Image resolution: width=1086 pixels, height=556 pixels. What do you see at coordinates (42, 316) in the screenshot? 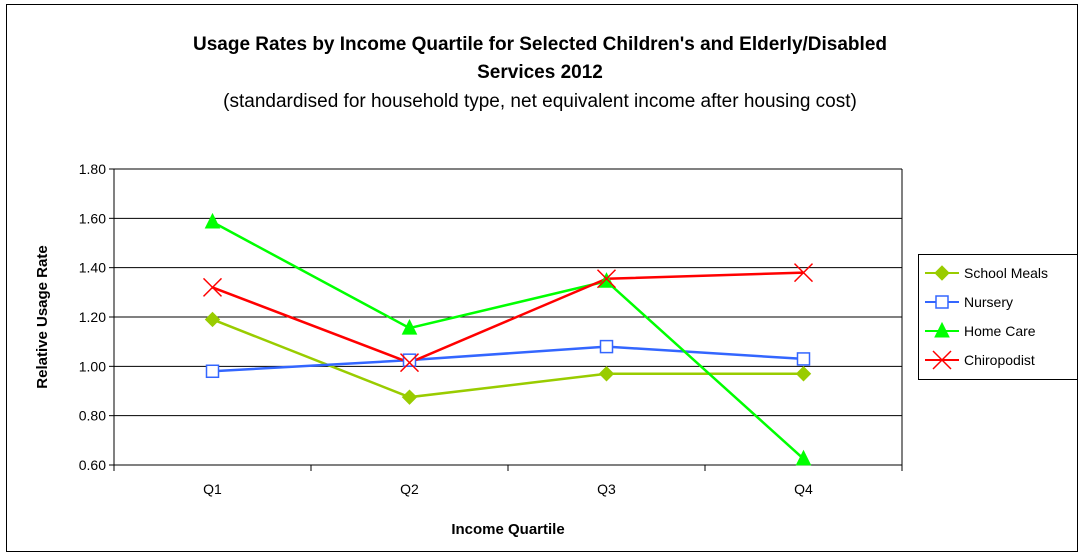
I see `y-axis-label: Relative Usage Rate` at bounding box center [42, 316].